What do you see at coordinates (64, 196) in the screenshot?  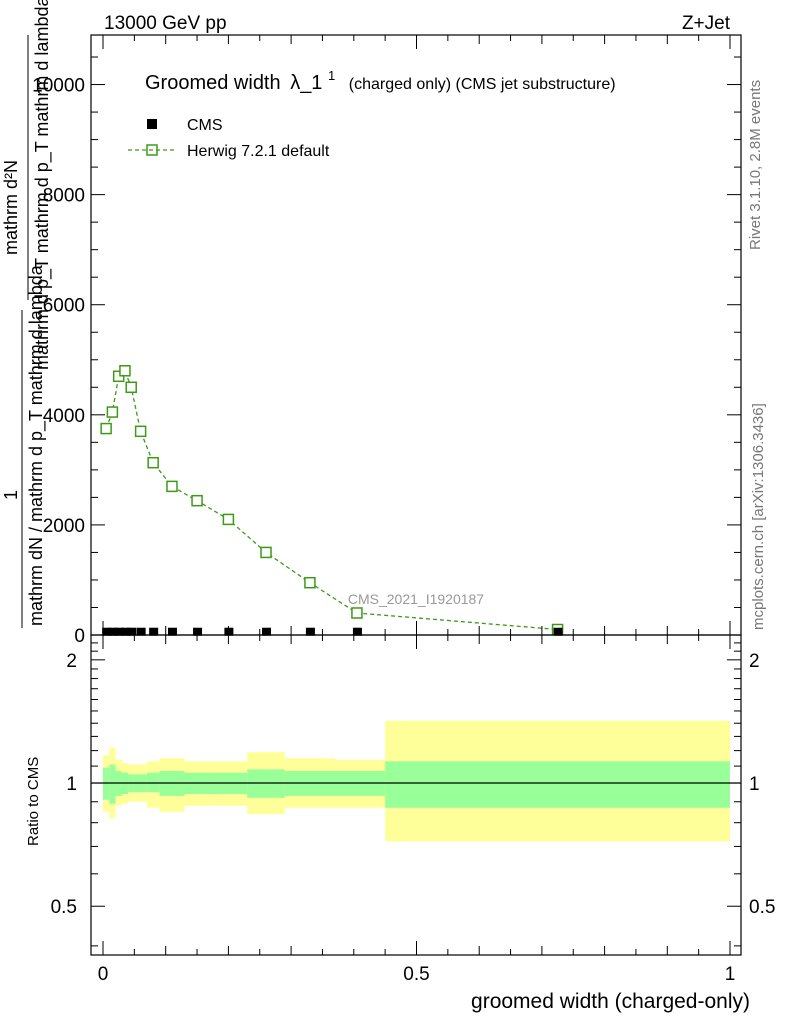 I see `main-y-tick-label: 8000` at bounding box center [64, 196].